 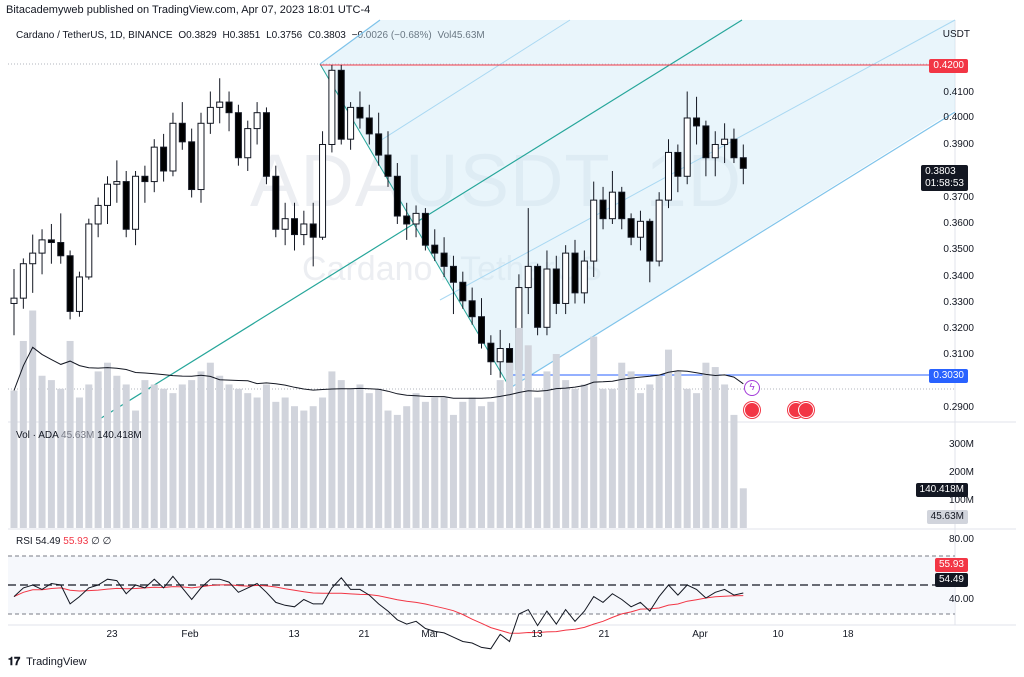 I want to click on tradingview-logo: 𝟏𝟕 TradingView, so click(x=47, y=662).